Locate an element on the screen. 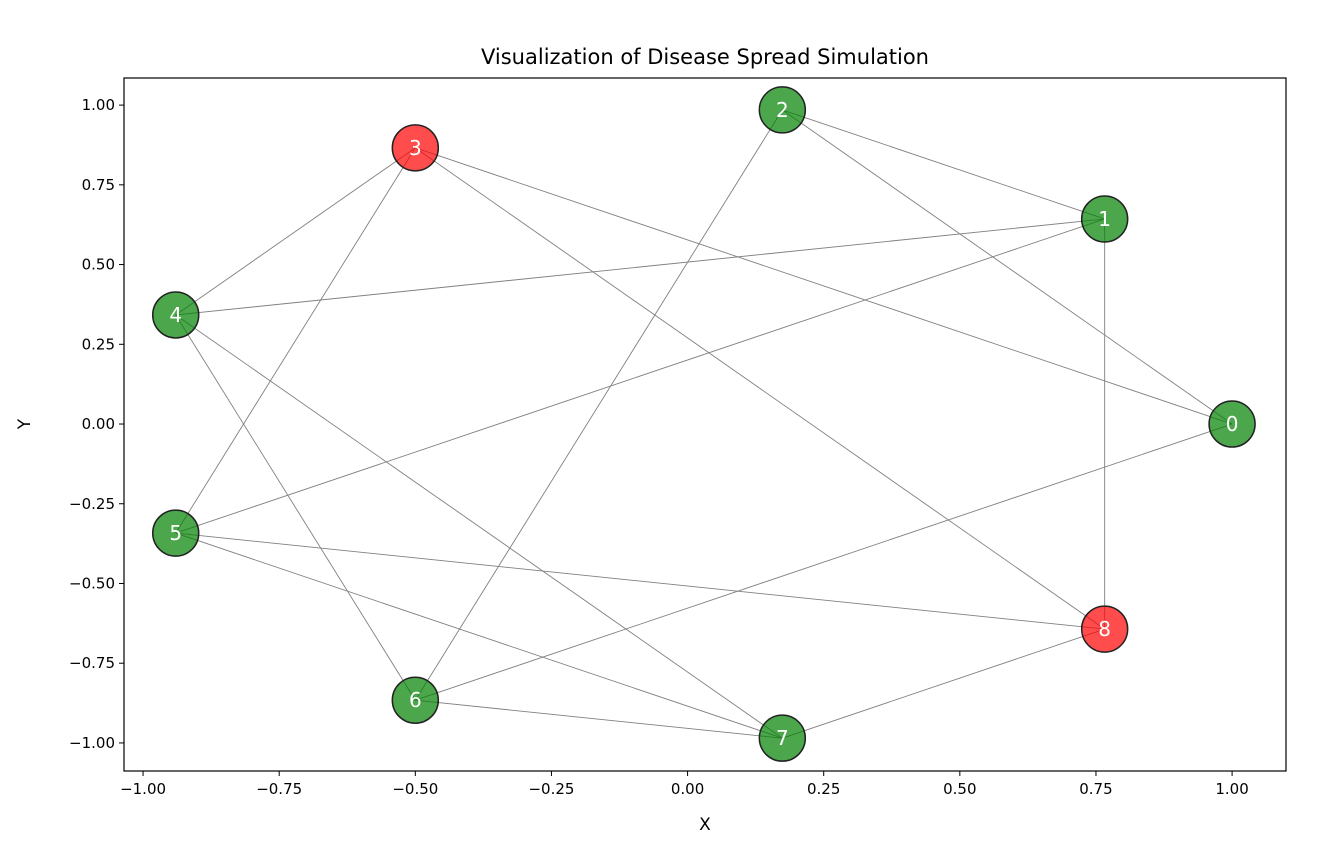 The image size is (1341, 851). node-6: 6 is located at coordinates (415, 700).